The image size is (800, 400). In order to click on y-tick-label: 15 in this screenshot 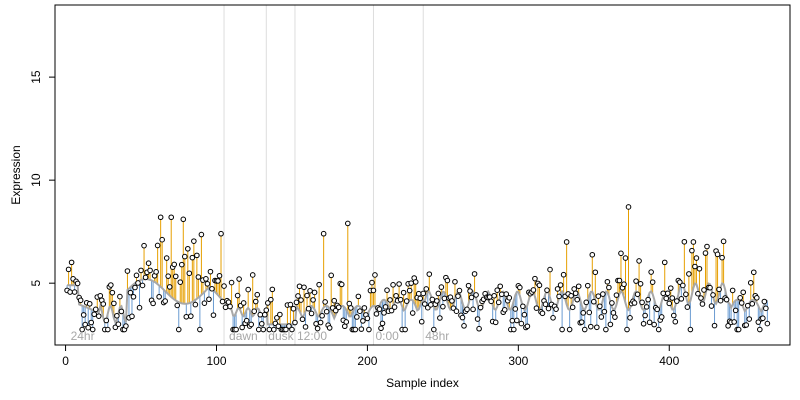, I will do `click(36, 77)`.